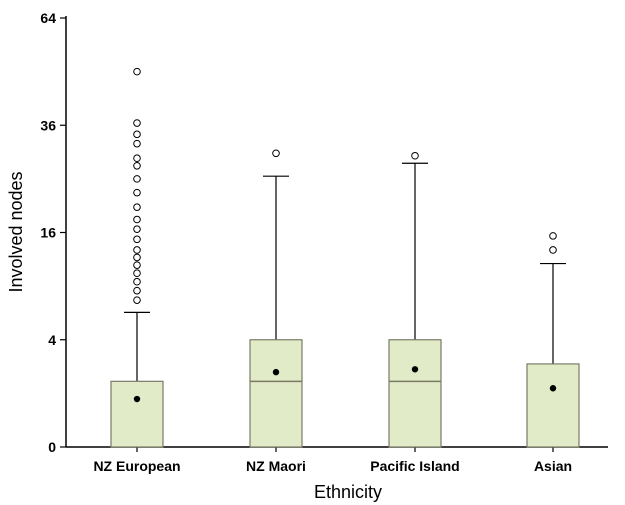 The image size is (625, 505). Describe the element at coordinates (414, 466) in the screenshot. I see `x-tick-label: Pacific Island` at that location.